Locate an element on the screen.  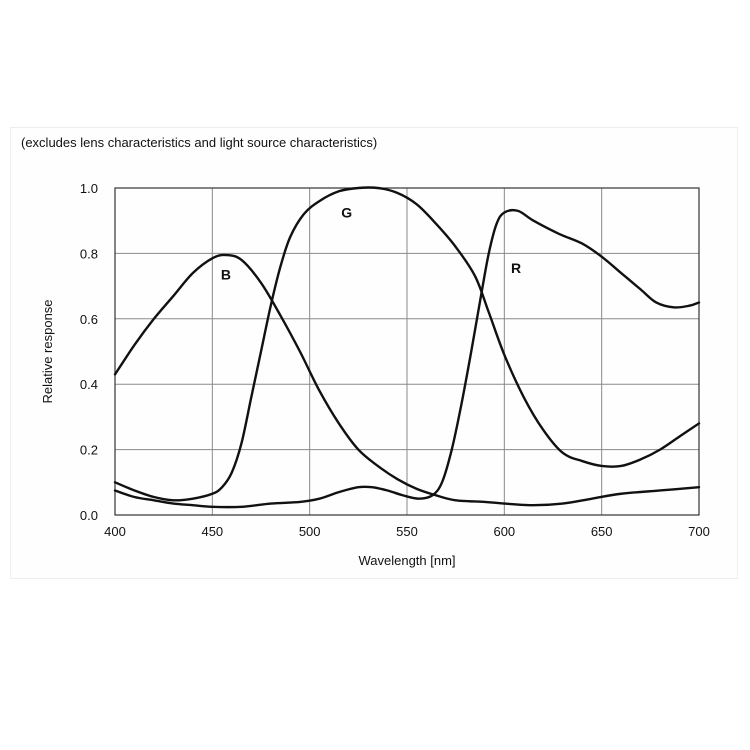
x-tick-label: 550 is located at coordinates (407, 531).